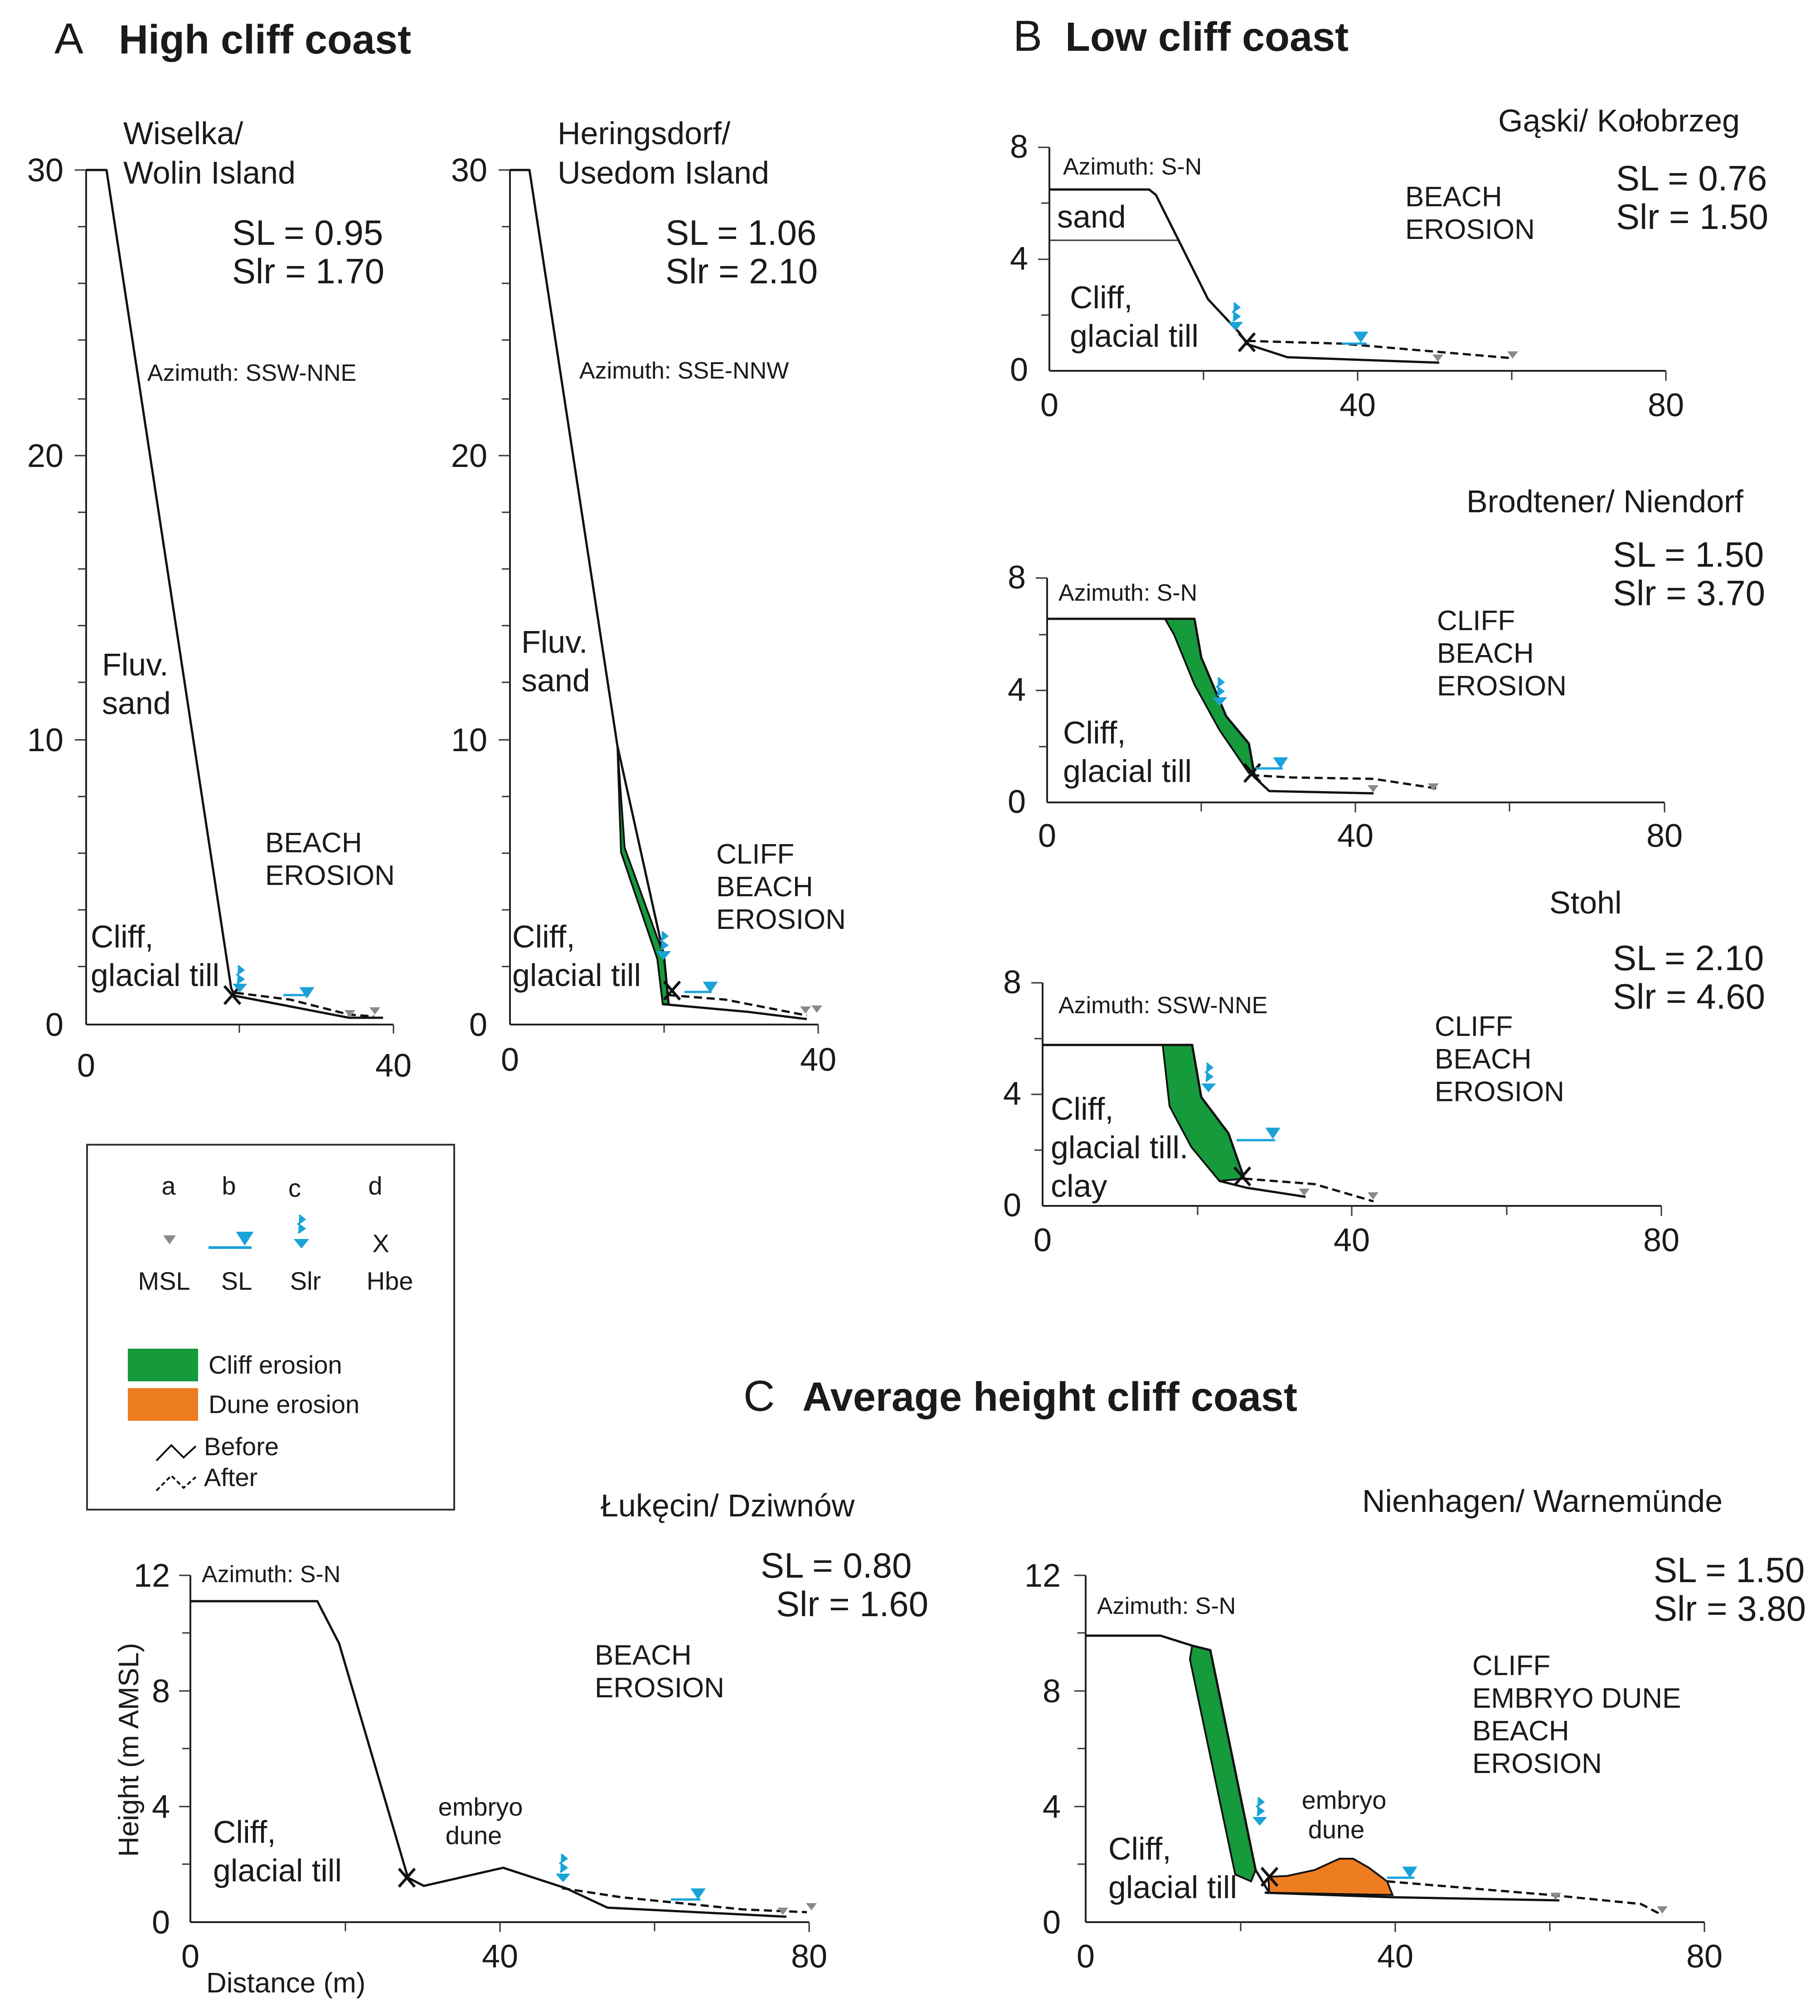 This screenshot has width=1820, height=2016. Describe the element at coordinates (1220, 691) in the screenshot. I see `brodtener-slr-marker` at that location.